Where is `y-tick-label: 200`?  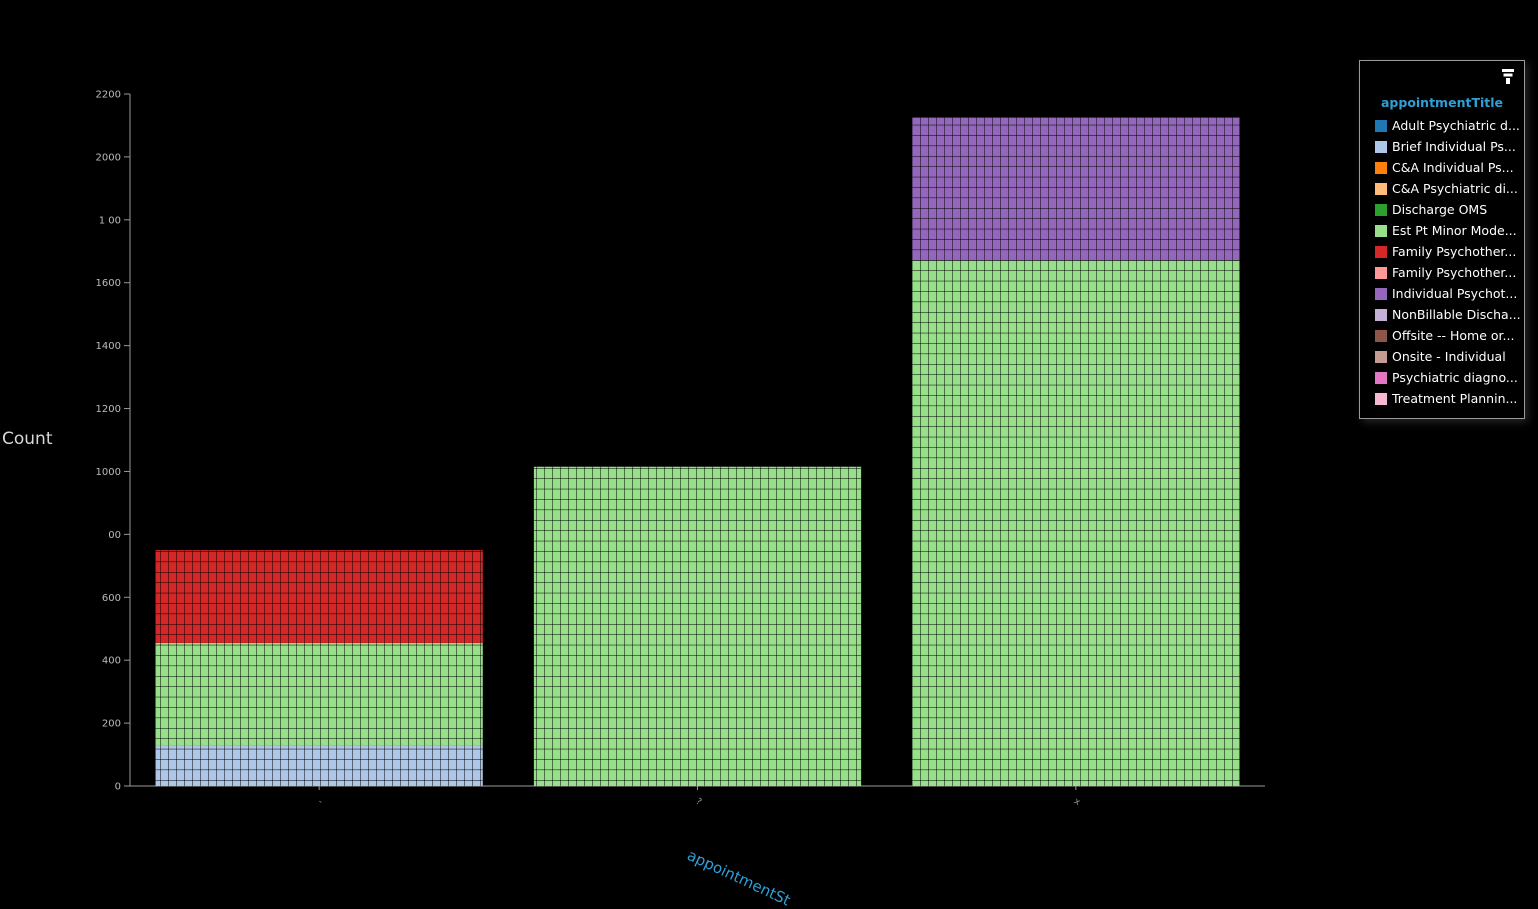
y-tick-label: 200 is located at coordinates (111, 724).